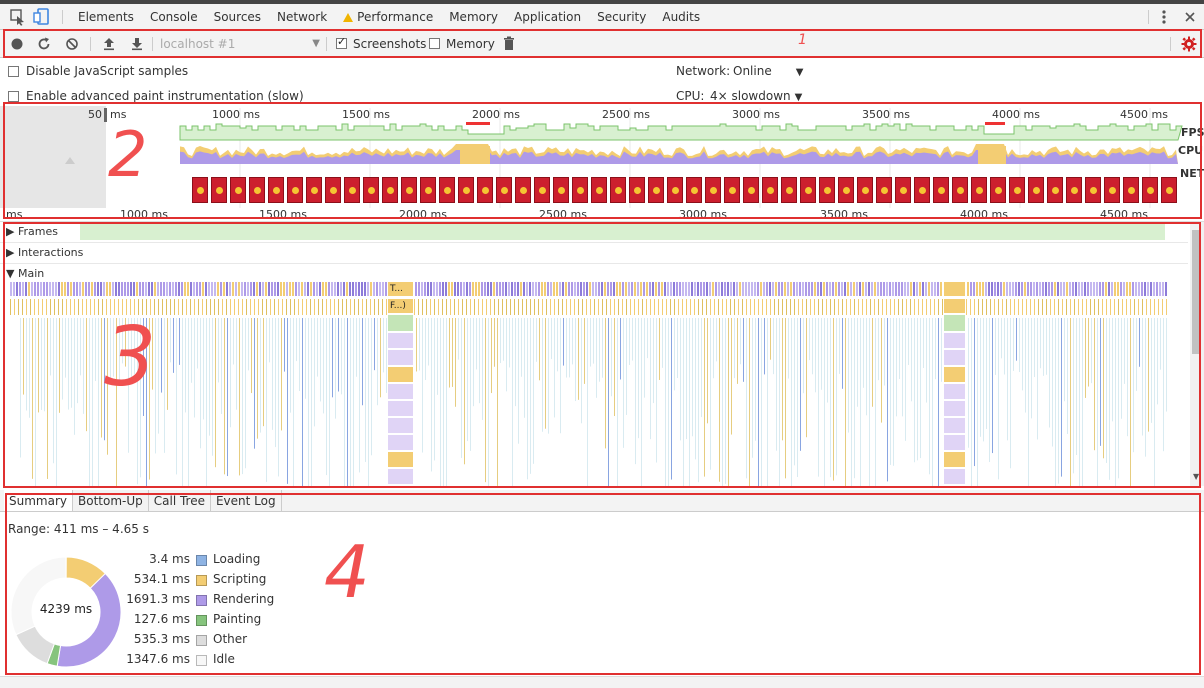 The width and height of the screenshot is (1204, 688). Describe the element at coordinates (236, 114) in the screenshot. I see `ruler-tick: 1000 ms` at that location.